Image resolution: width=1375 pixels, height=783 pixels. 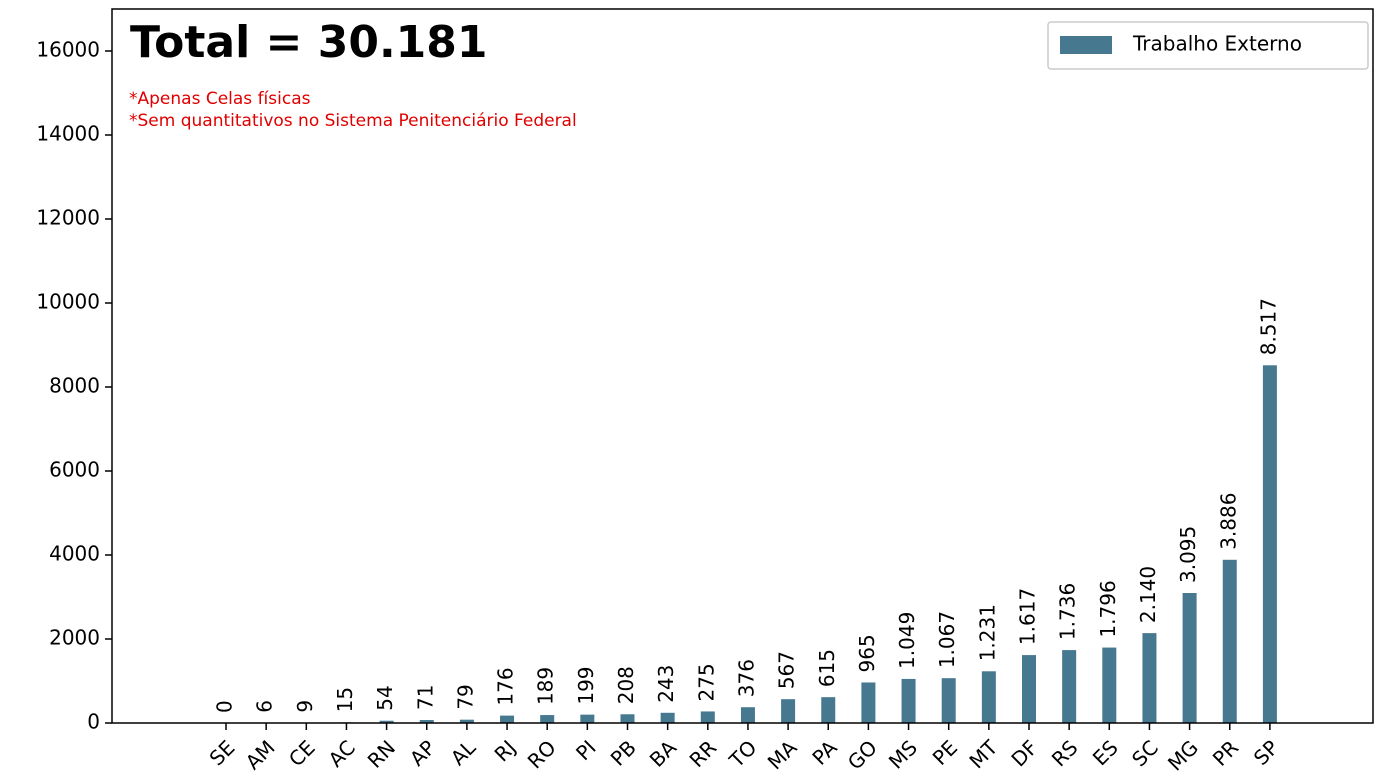 What do you see at coordinates (505, 750) in the screenshot?
I see `x-tick-label: RJ` at bounding box center [505, 750].